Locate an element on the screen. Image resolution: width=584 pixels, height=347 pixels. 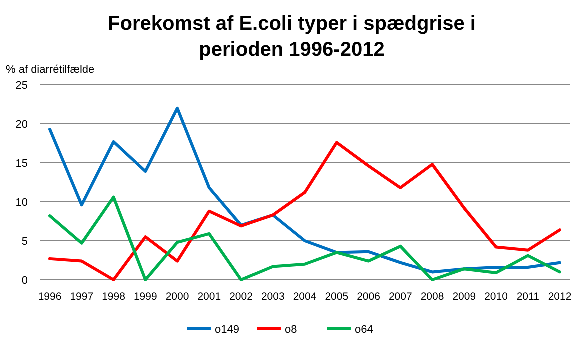
legend-label: o149 is located at coordinates (227, 330).